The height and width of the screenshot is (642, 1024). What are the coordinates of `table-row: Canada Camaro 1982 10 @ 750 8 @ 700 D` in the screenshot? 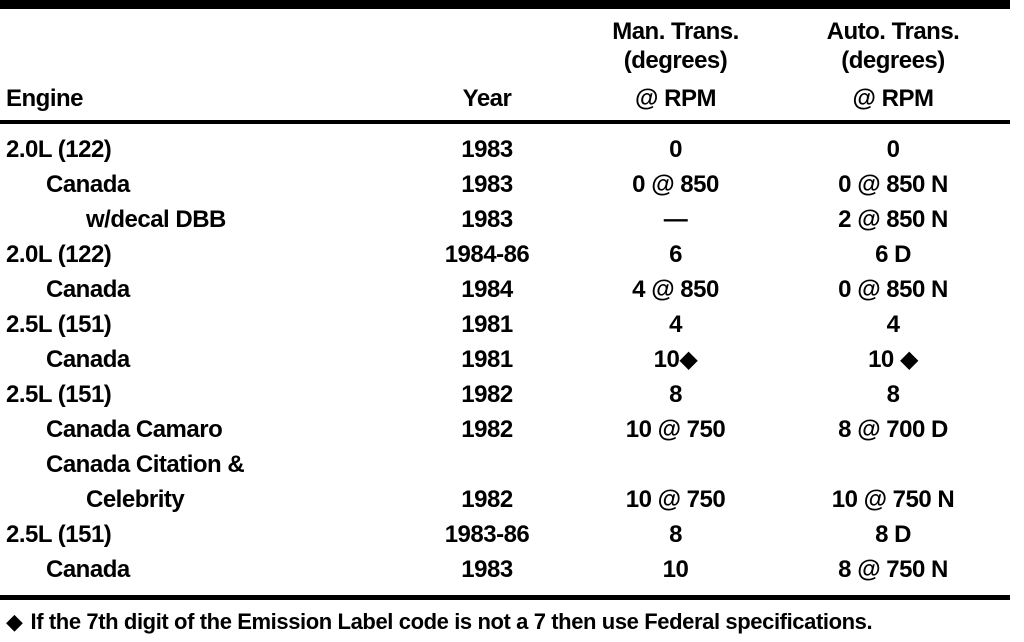 It's located at (505, 429).